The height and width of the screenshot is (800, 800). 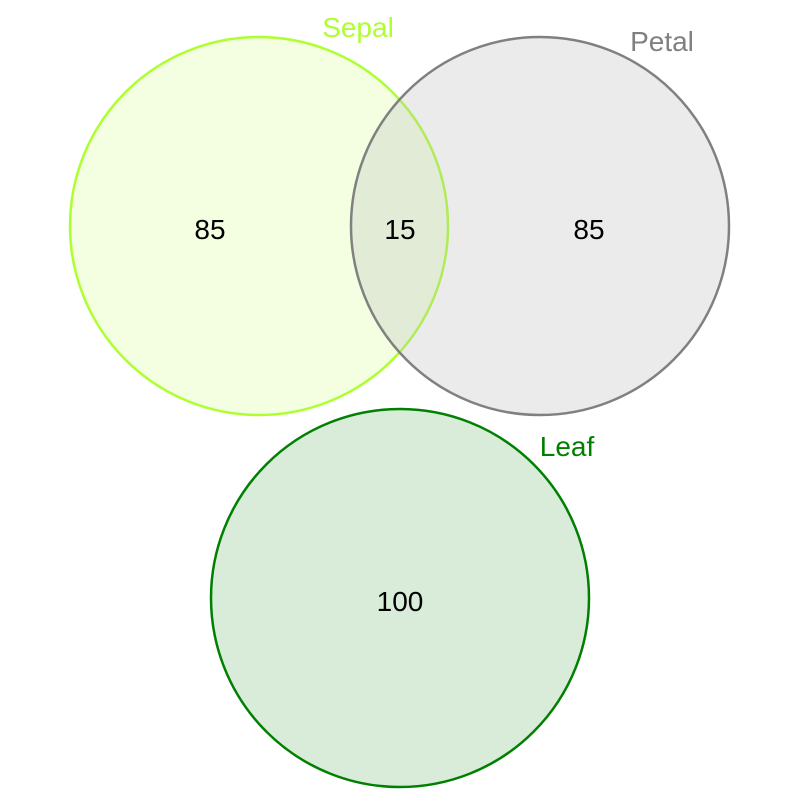 What do you see at coordinates (588, 229) in the screenshot?
I see `petal-only-count: 85` at bounding box center [588, 229].